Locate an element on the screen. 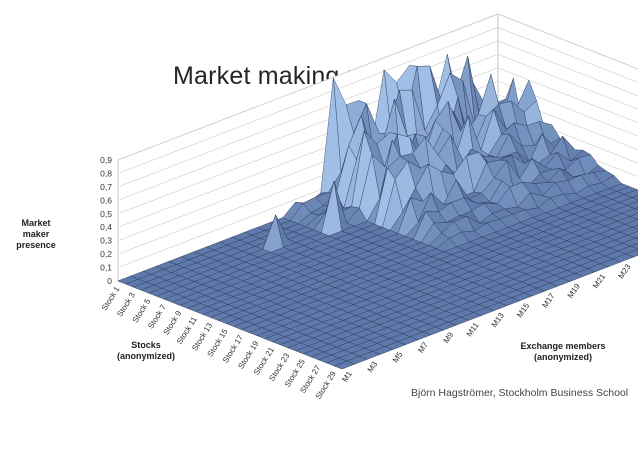 The height and width of the screenshot is (452, 638). stock-axis-title: Stocks is located at coordinates (146, 345).